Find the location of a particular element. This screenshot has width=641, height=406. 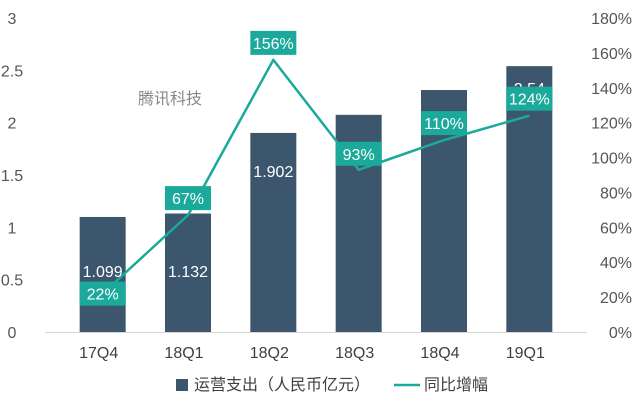

right-axis-tick-label: 180% is located at coordinates (611, 19).